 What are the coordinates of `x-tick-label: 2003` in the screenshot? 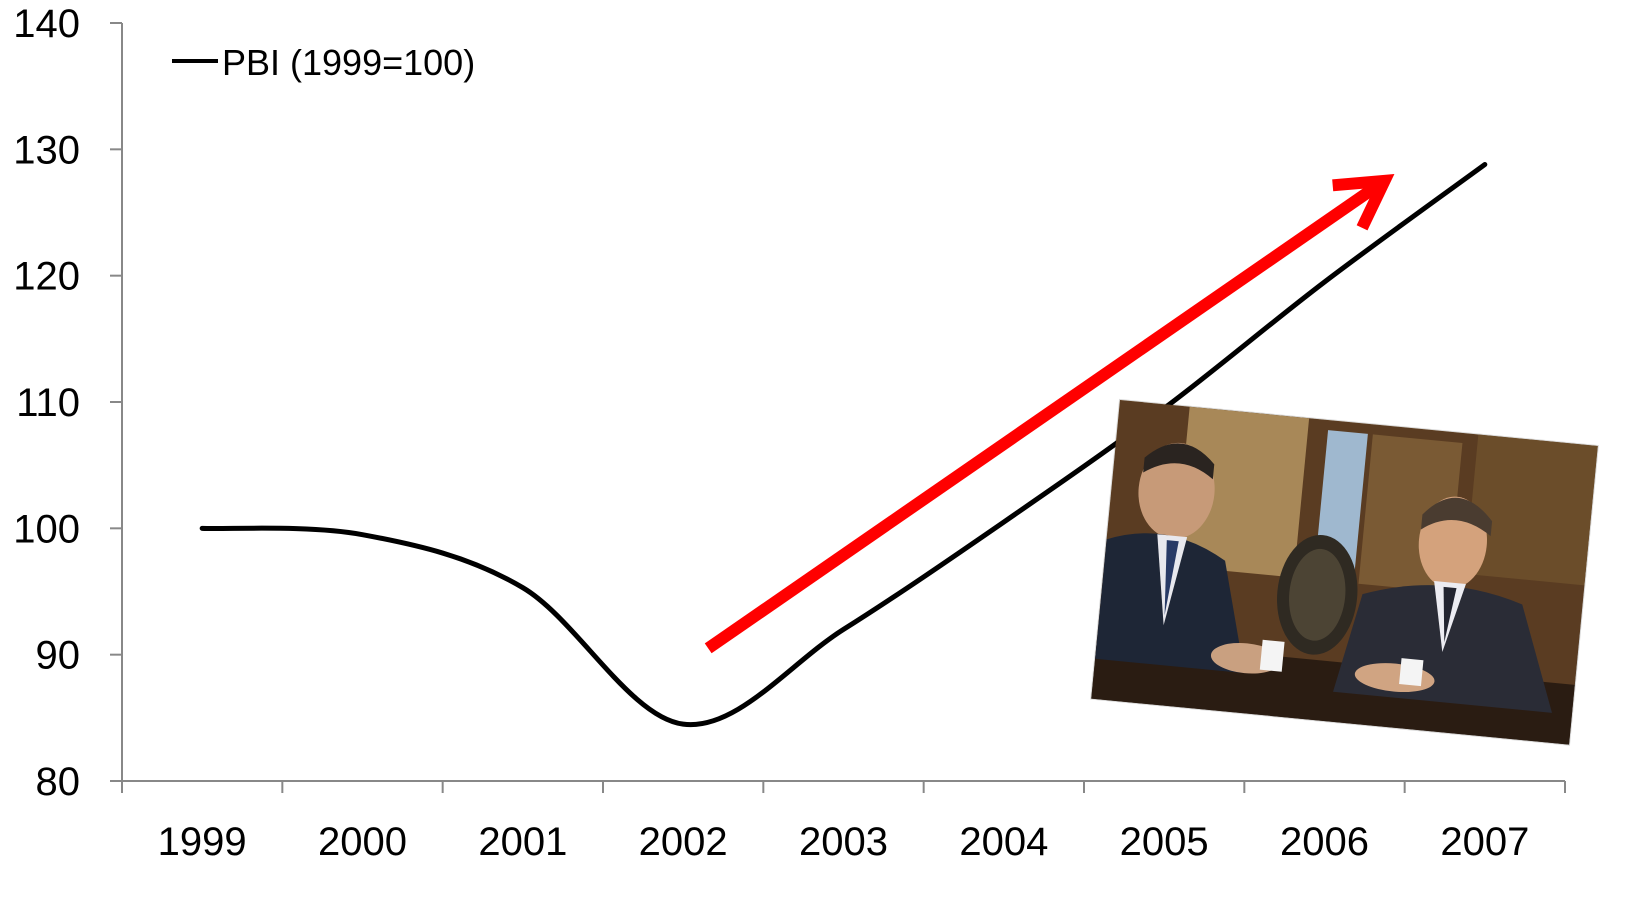 It's located at (843, 842).